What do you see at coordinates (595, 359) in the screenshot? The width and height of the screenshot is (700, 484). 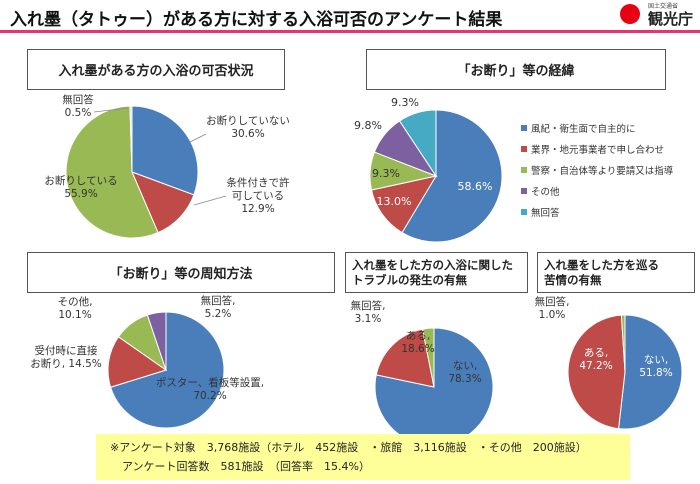 I see `chart5-data-label-1: ある, 47.2%` at bounding box center [595, 359].